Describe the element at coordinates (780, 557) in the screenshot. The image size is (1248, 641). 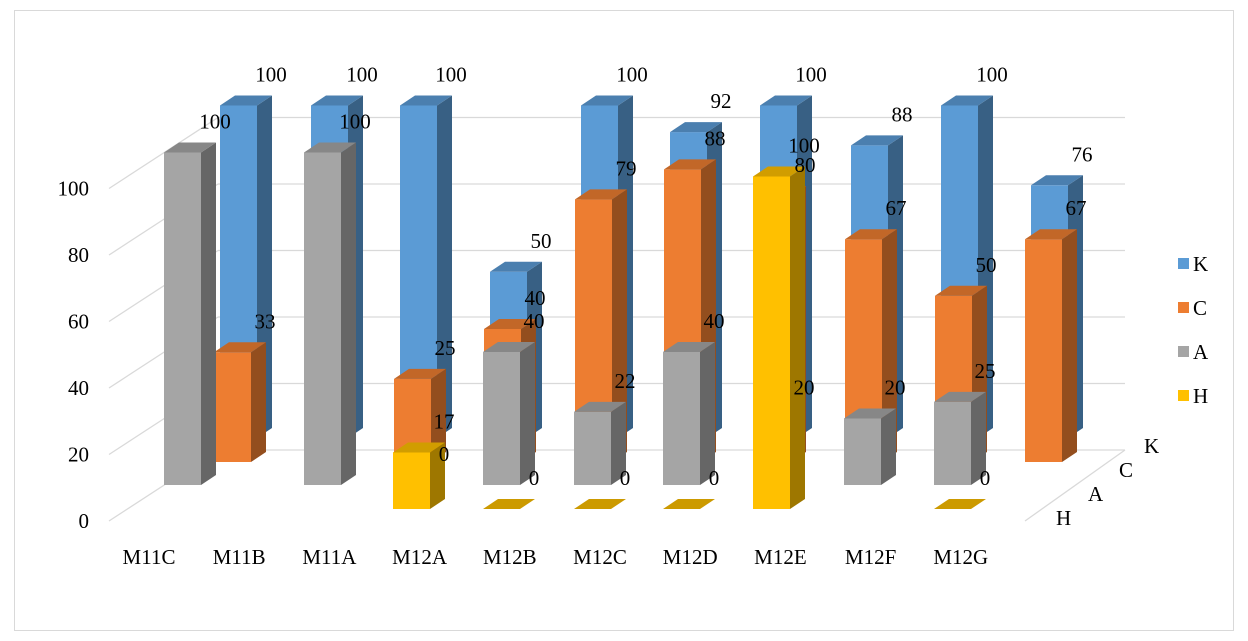
I see `x-category-label: M12E` at that location.